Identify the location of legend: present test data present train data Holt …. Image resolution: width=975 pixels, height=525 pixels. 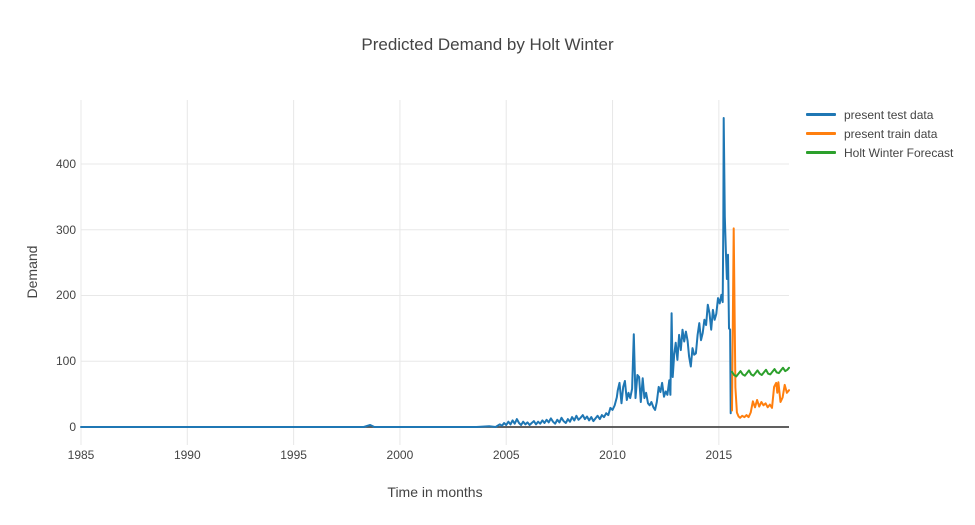
(879, 133).